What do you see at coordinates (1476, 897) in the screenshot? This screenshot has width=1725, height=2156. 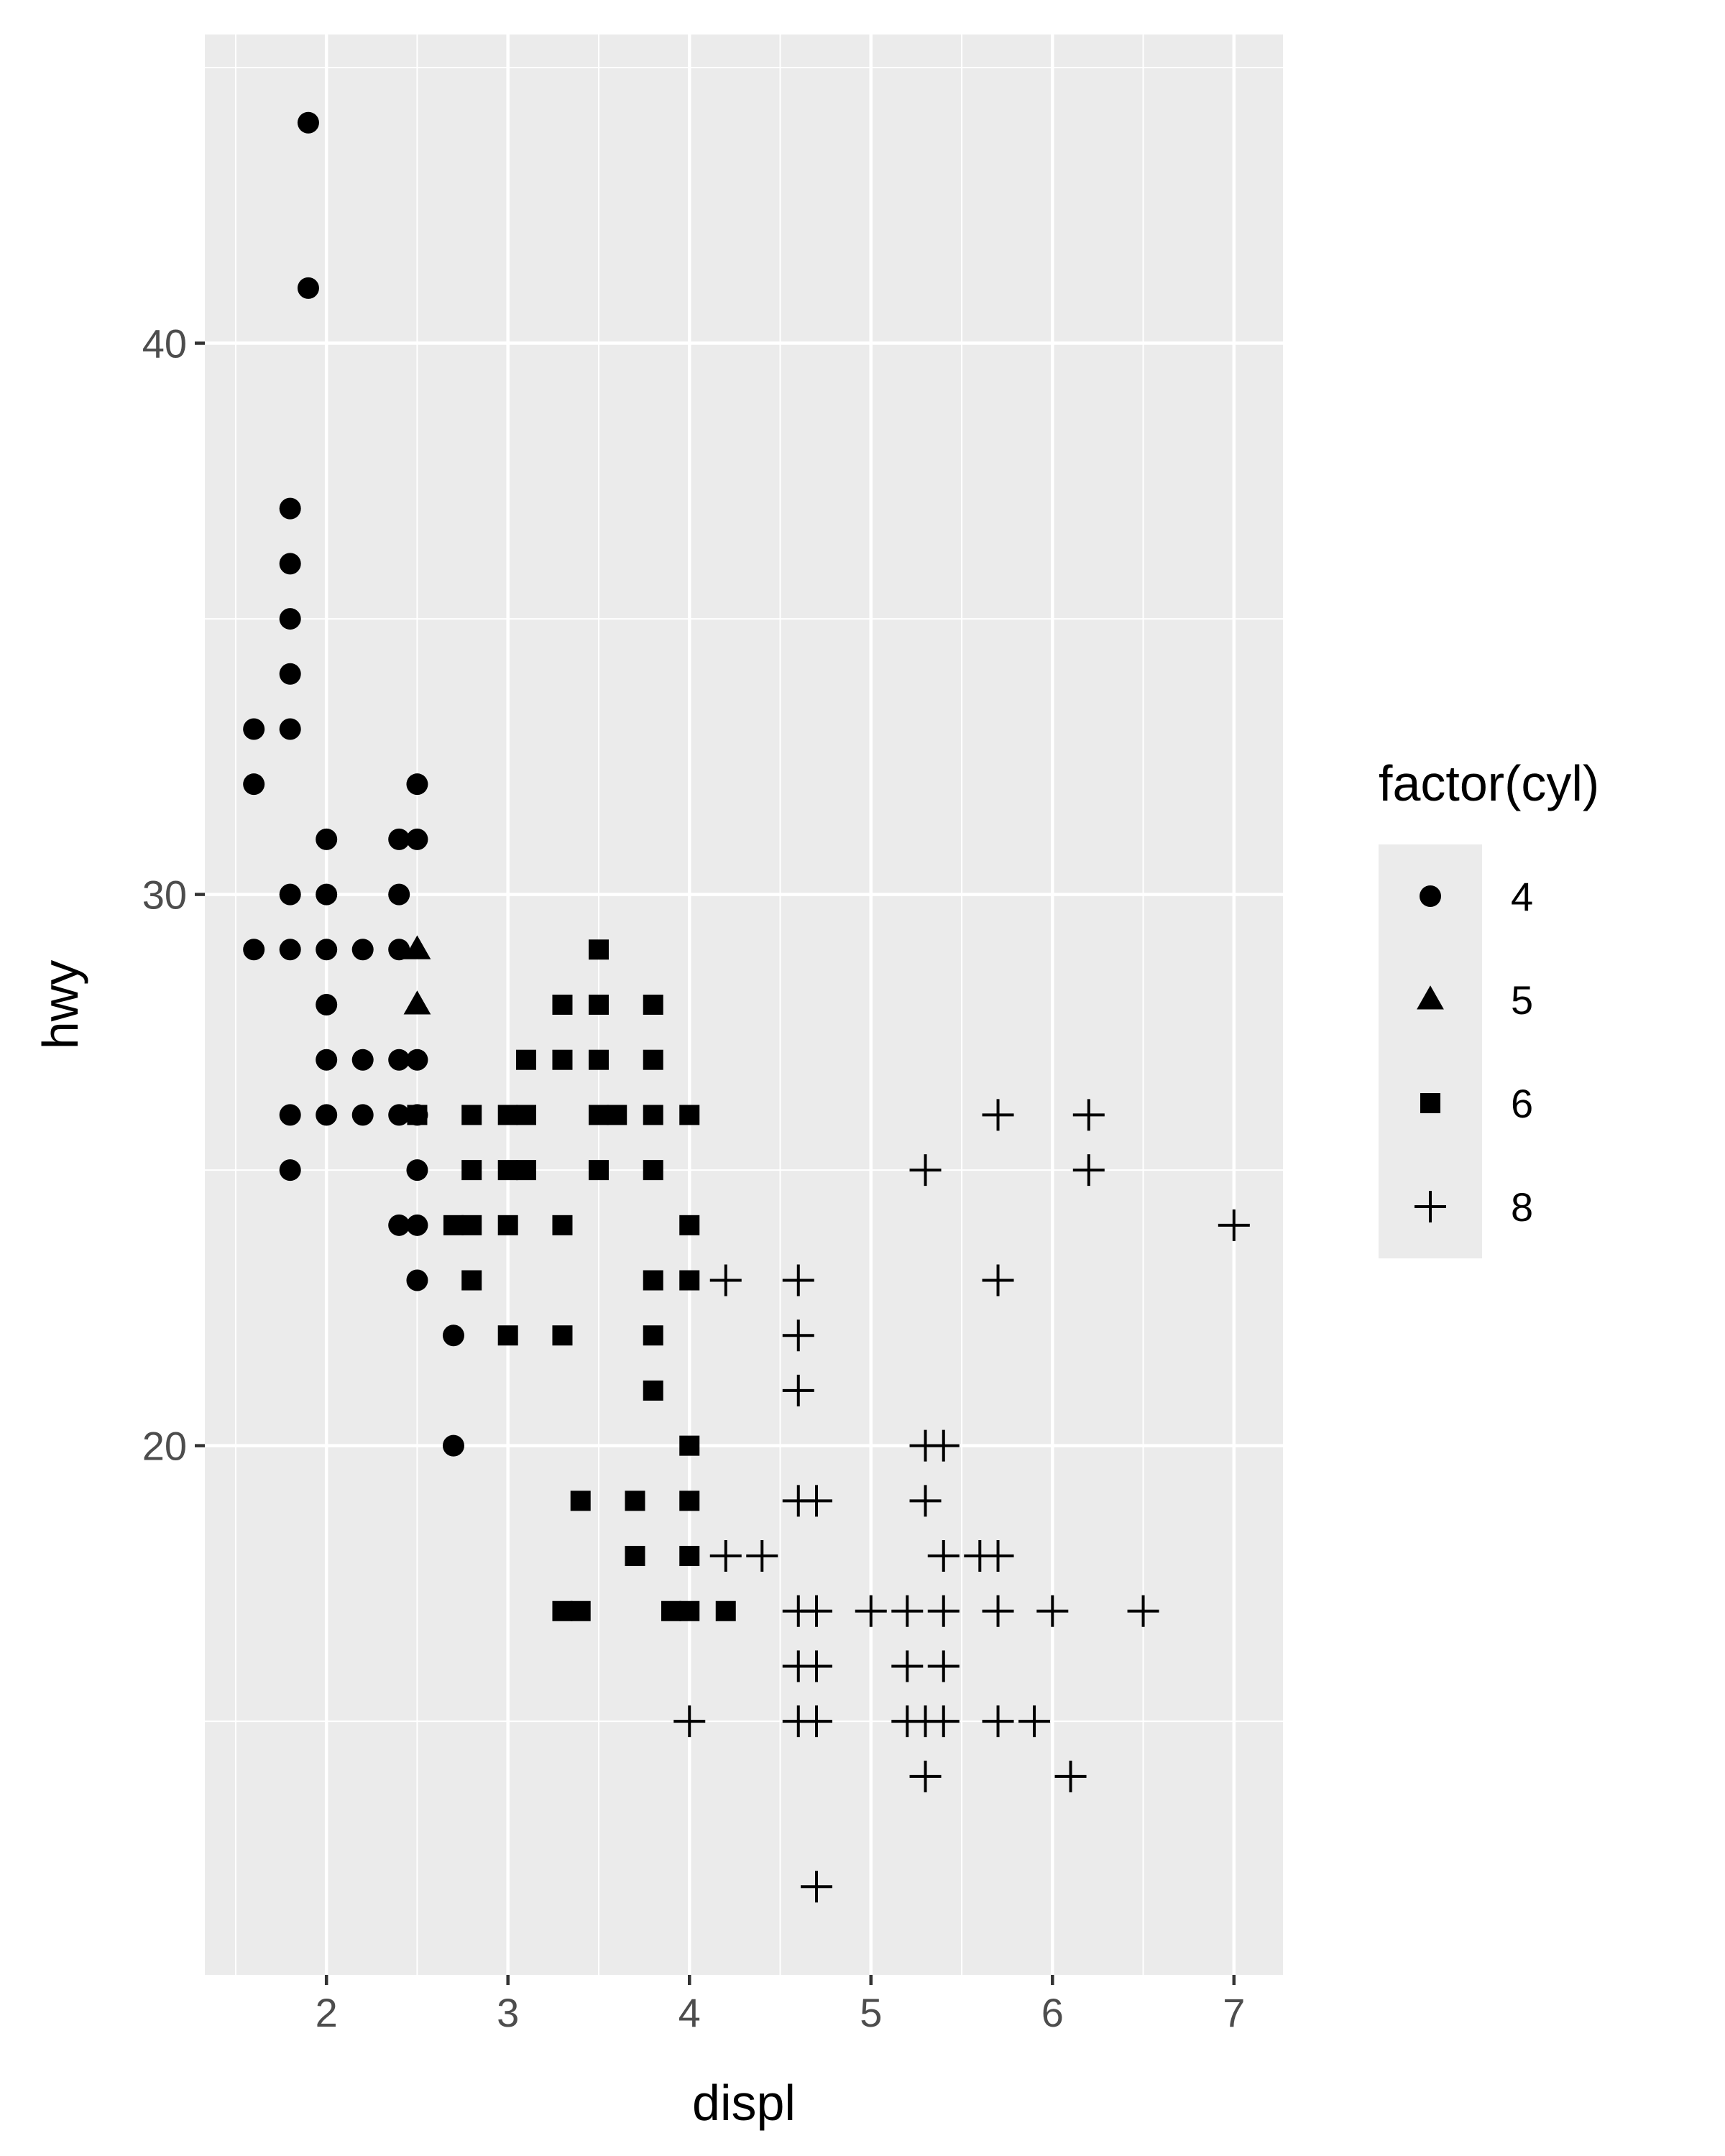 I see `legend-item: 4` at bounding box center [1476, 897].